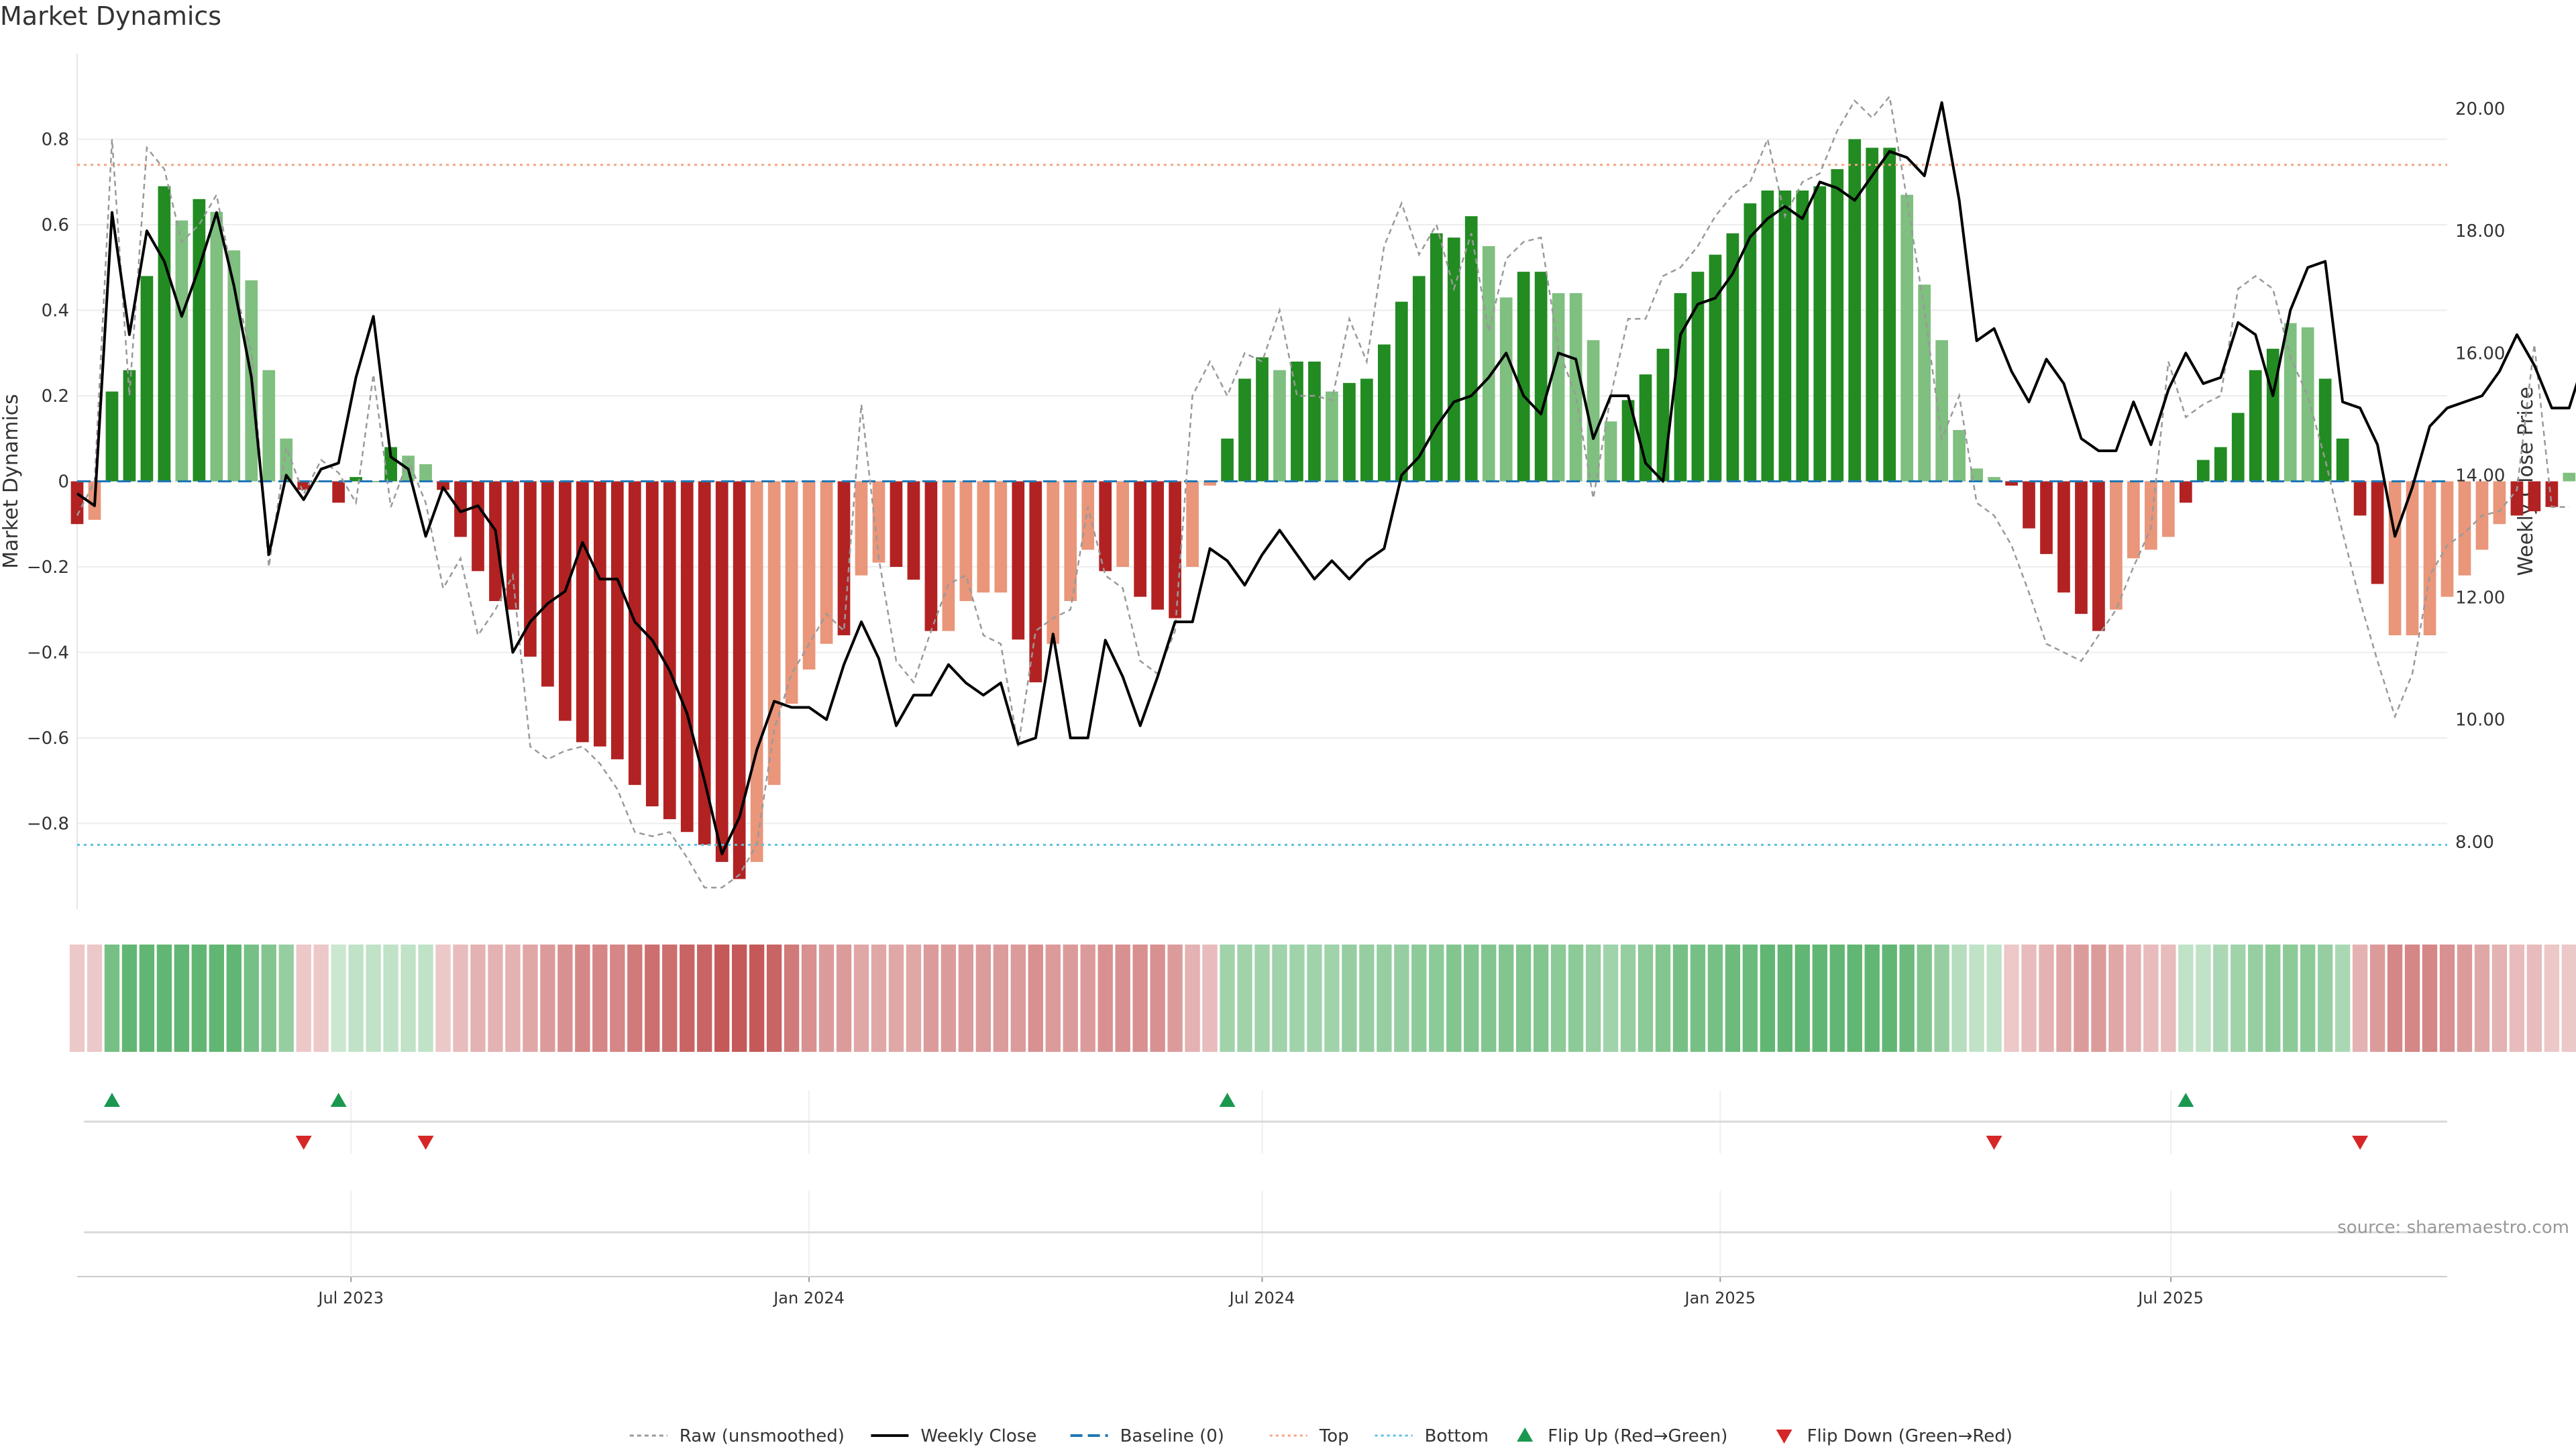  What do you see at coordinates (1637, 1436) in the screenshot?
I see `legend-label: Flip Up (Red→Green)` at bounding box center [1637, 1436].